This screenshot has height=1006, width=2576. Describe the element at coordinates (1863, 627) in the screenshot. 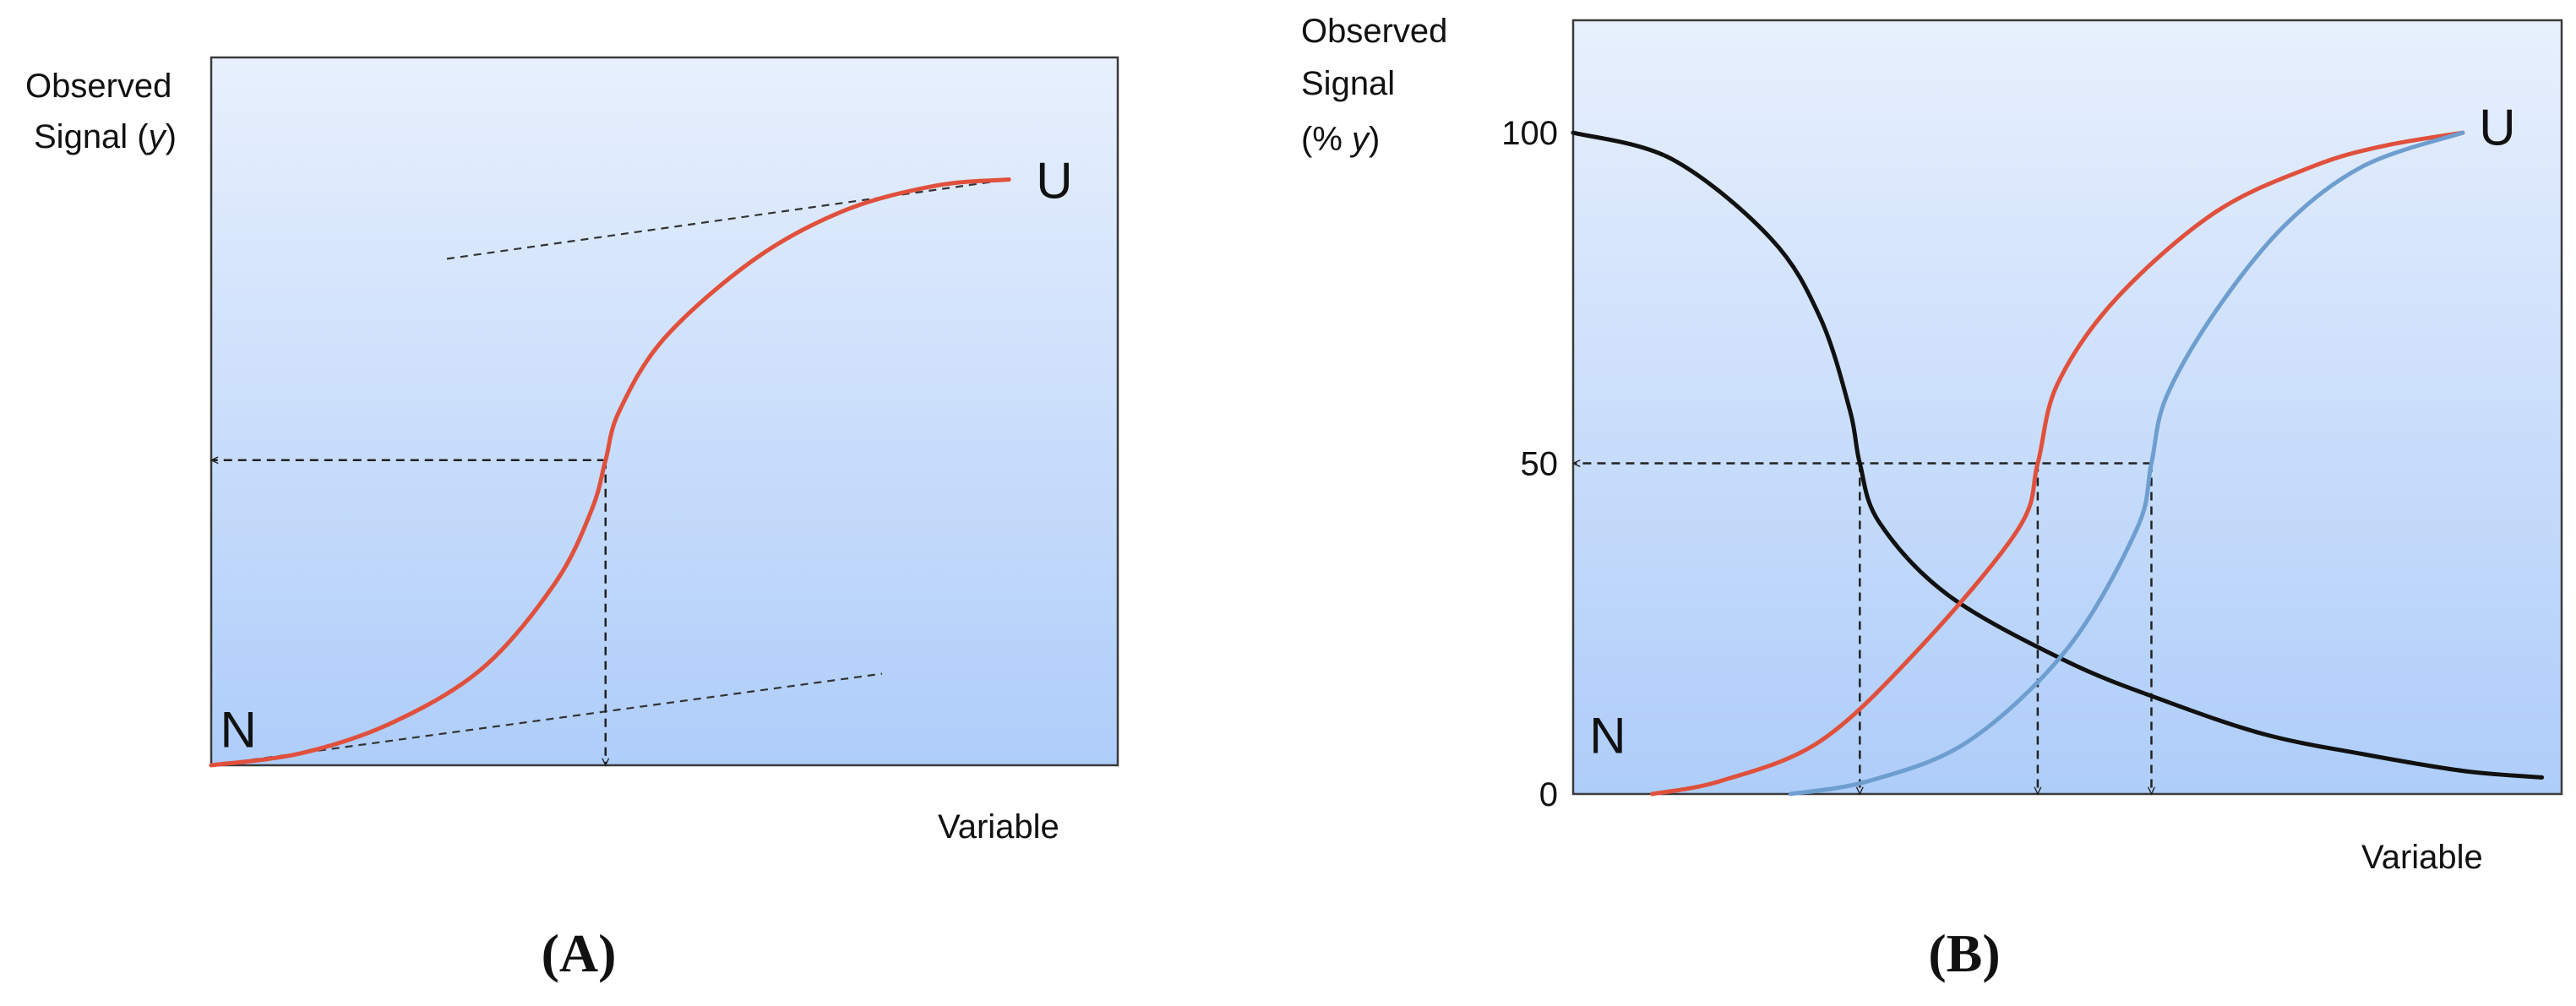

I see `panel-b-guides` at that location.